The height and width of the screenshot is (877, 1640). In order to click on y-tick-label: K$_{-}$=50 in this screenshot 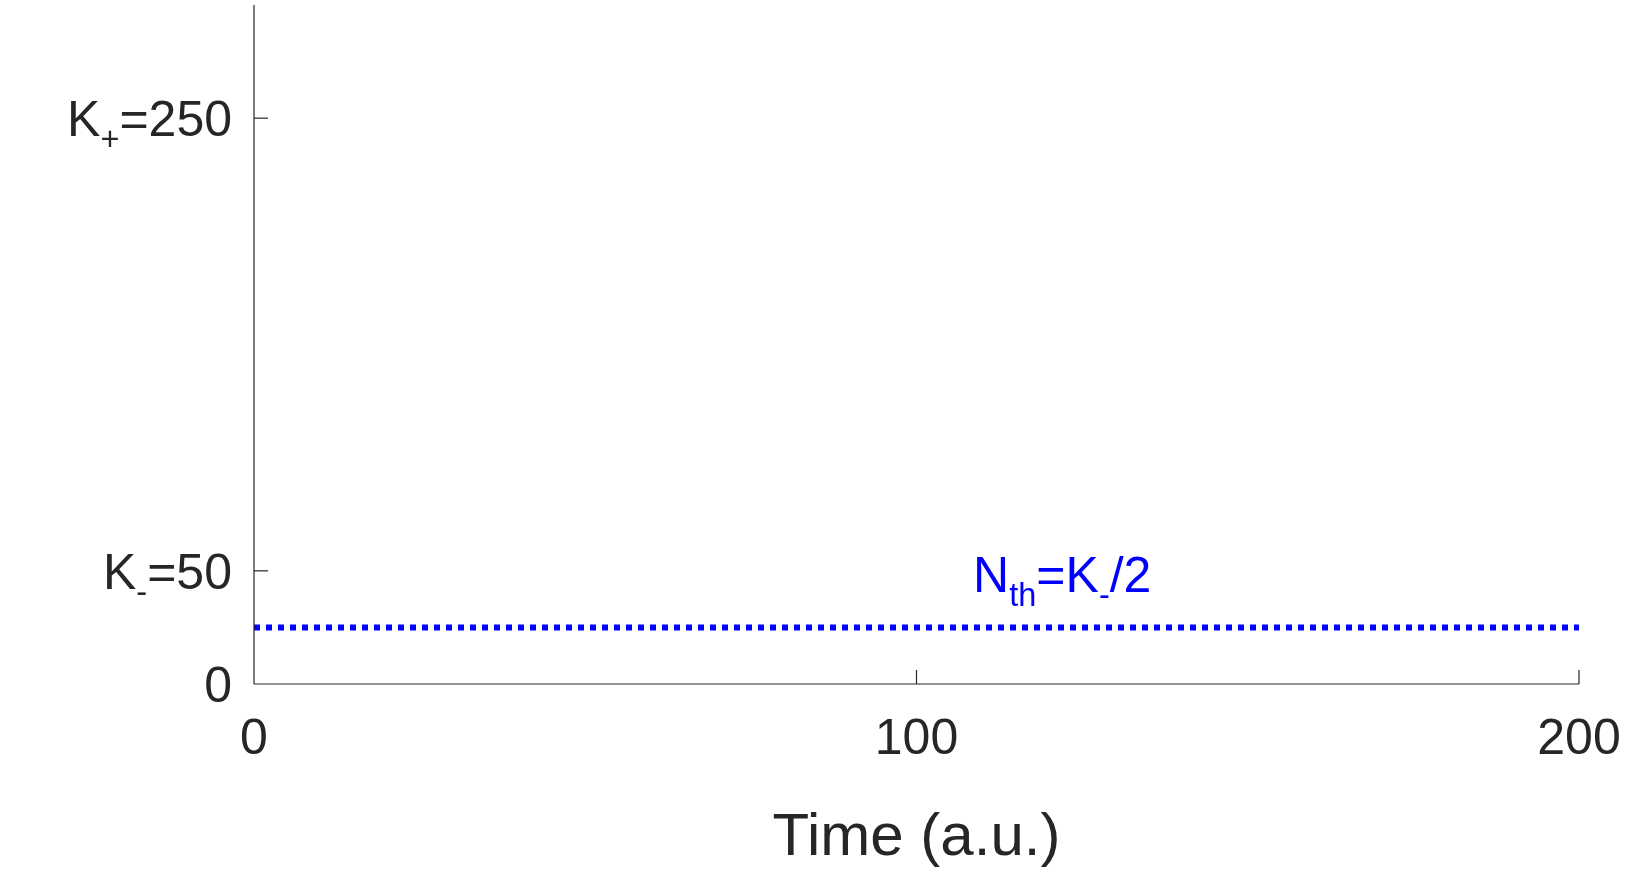, I will do `click(167, 576)`.